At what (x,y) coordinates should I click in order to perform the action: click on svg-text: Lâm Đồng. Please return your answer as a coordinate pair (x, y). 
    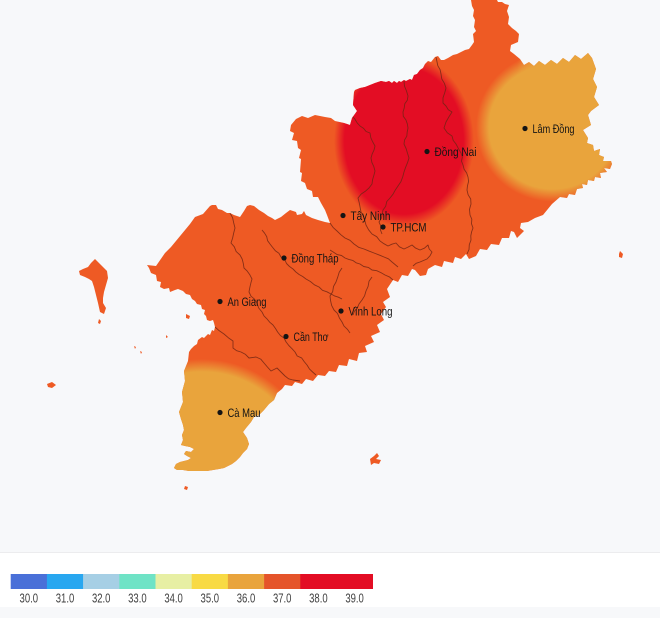
    Looking at the image, I should click on (554, 129).